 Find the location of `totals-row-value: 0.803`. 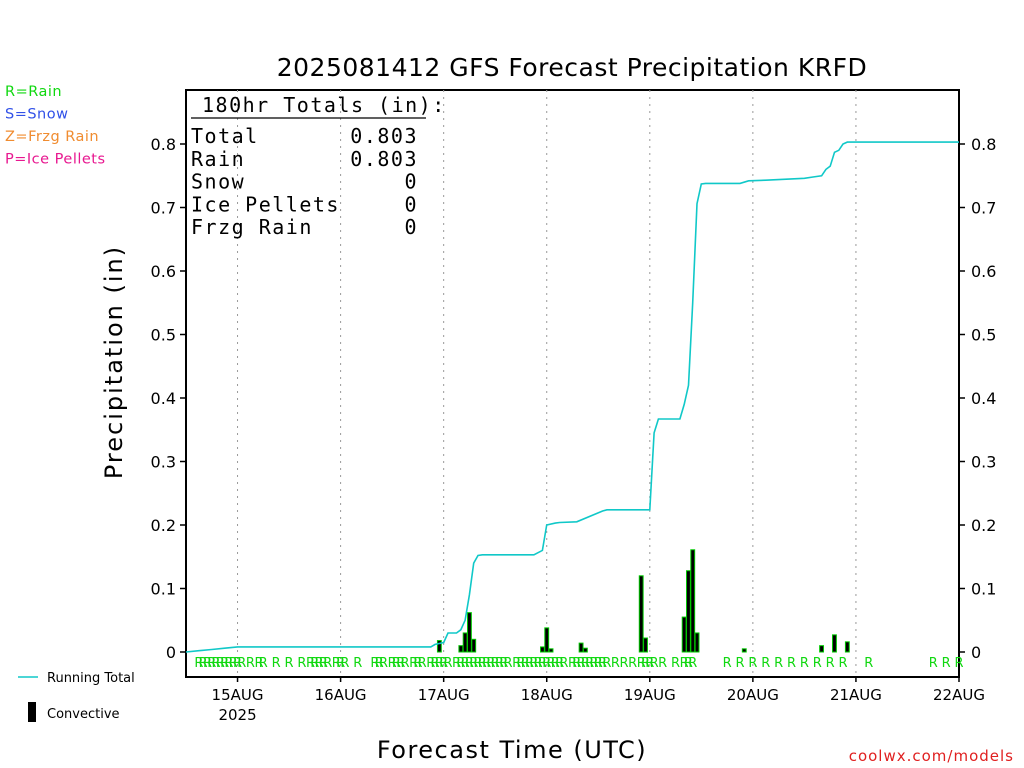

totals-row-value: 0.803 is located at coordinates (384, 159).